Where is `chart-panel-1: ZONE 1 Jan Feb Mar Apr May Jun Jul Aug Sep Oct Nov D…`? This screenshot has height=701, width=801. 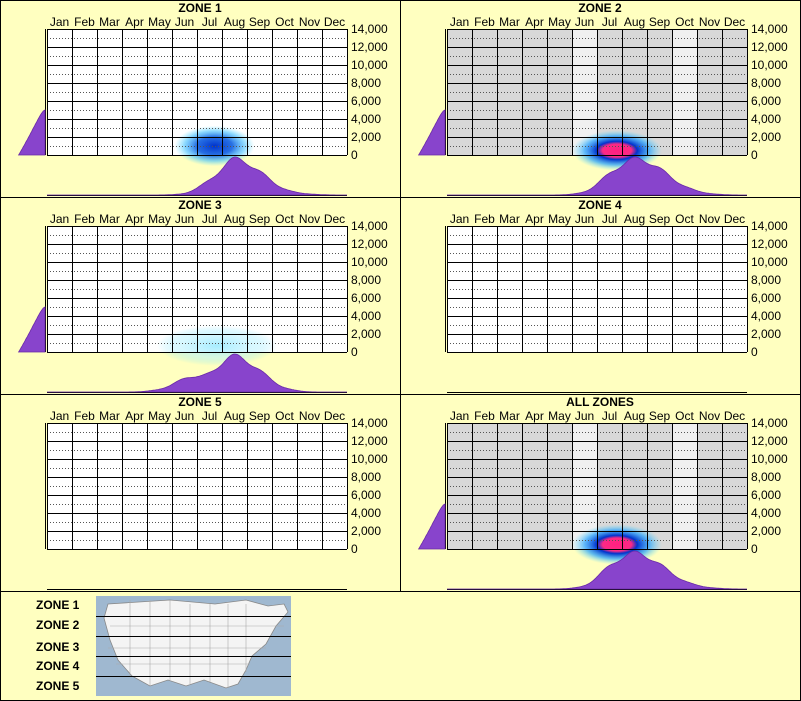 chart-panel-1: ZONE 1 Jan Feb Mar Apr May Jun Jul Aug Sep Oct Nov D… is located at coordinates (202, 98).